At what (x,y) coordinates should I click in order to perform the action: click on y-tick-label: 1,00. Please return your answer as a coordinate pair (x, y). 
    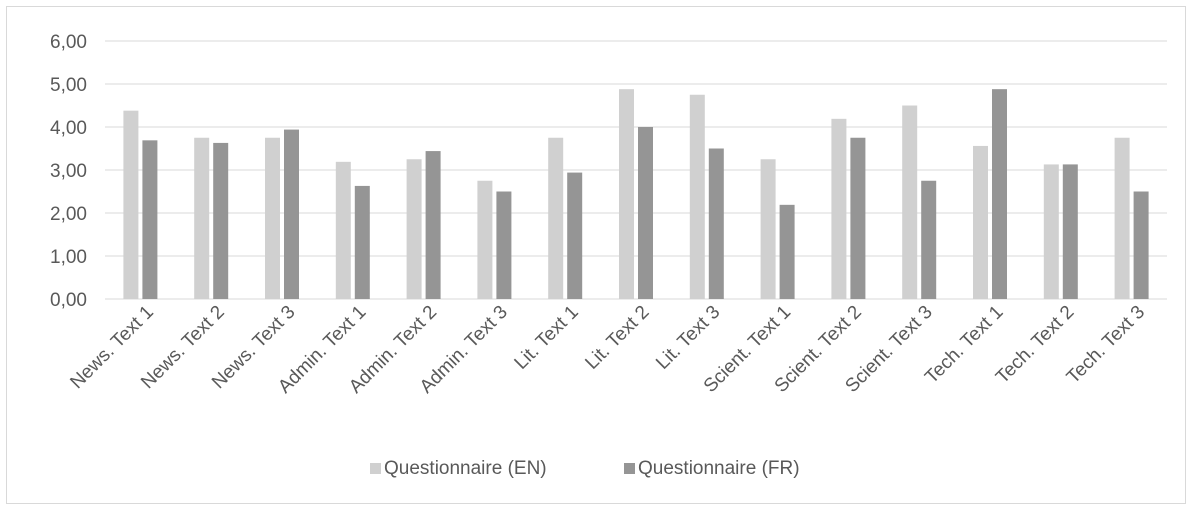
    Looking at the image, I should click on (68, 257).